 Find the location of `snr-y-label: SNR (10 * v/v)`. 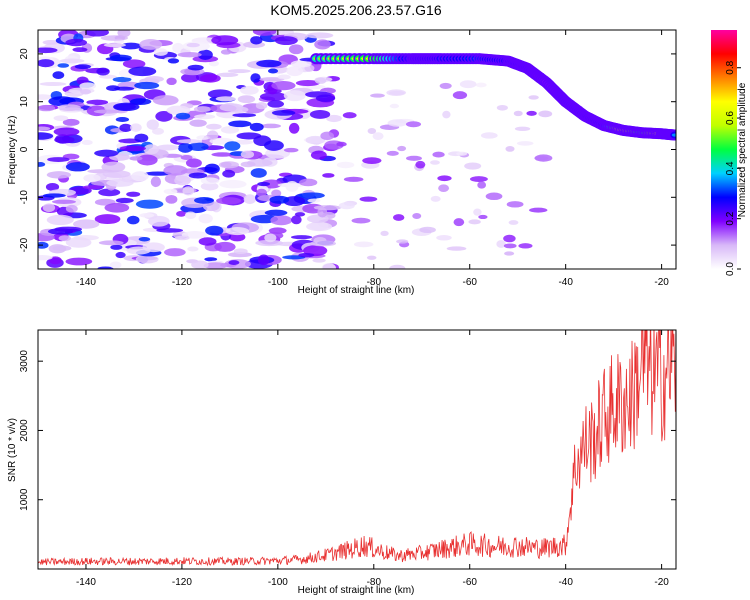

snr-y-label: SNR (10 * v/v) is located at coordinates (12, 450).